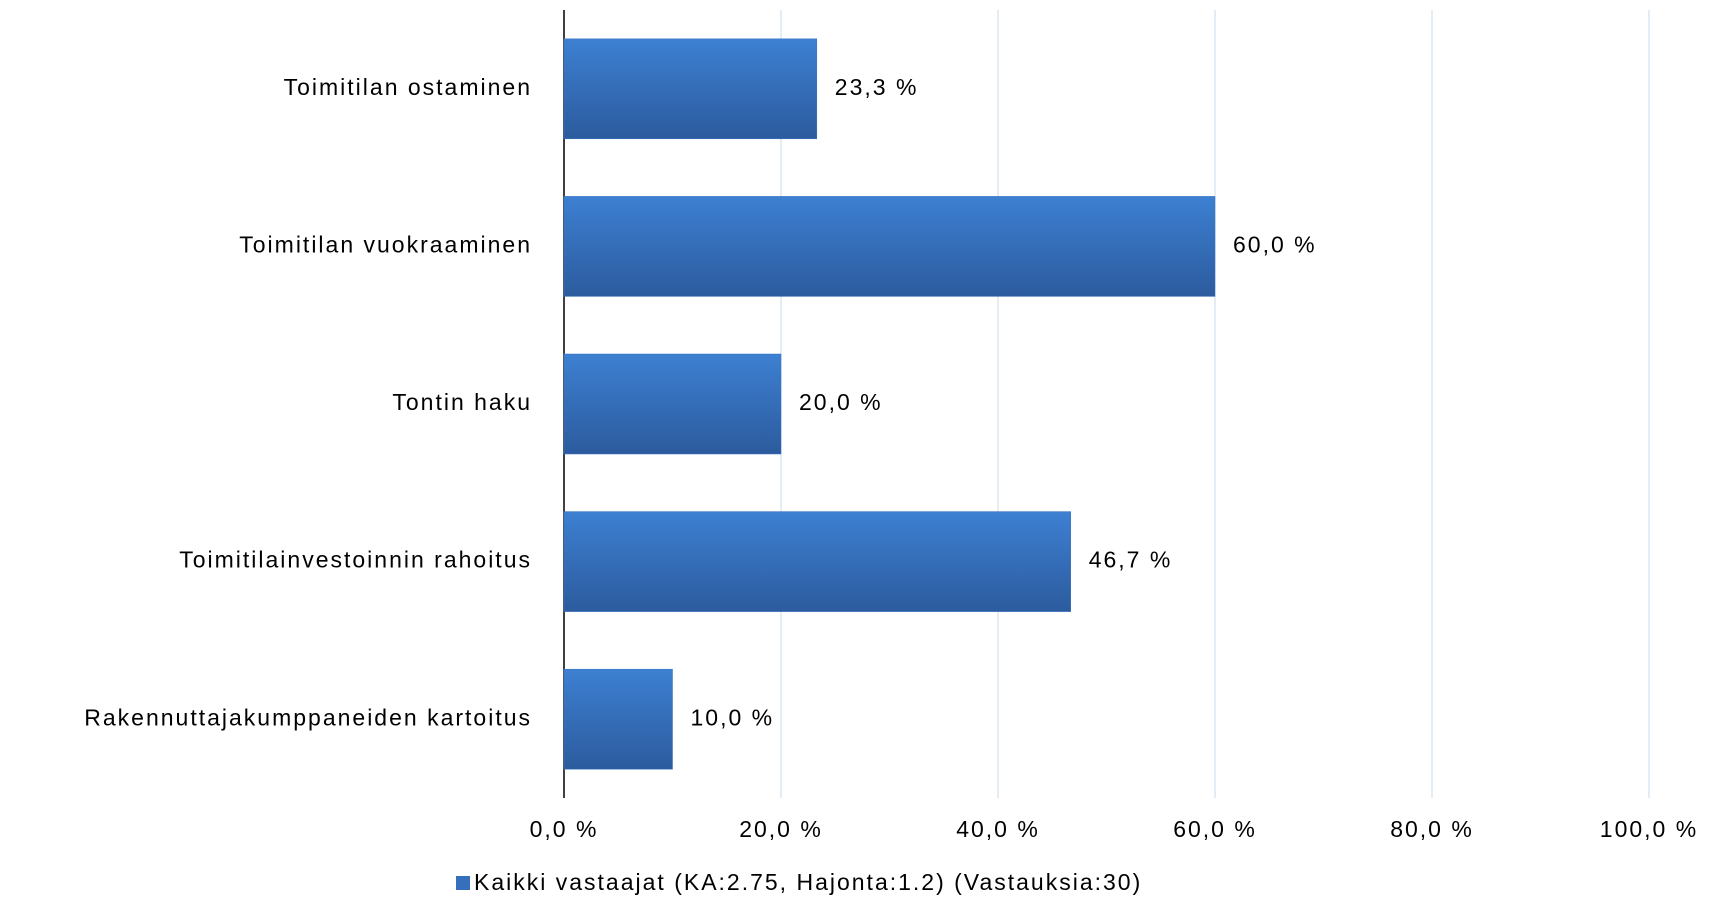  What do you see at coordinates (733, 717) in the screenshot?
I see `data-label: 10,0 %` at bounding box center [733, 717].